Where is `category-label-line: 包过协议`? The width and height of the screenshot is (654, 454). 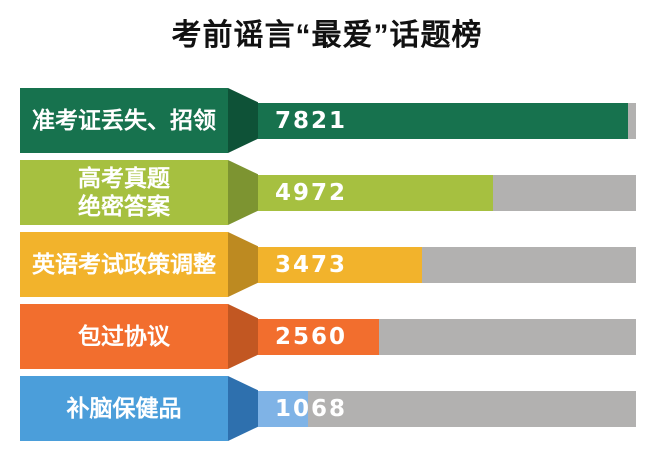 category-label-line: 包过协议 is located at coordinates (124, 335).